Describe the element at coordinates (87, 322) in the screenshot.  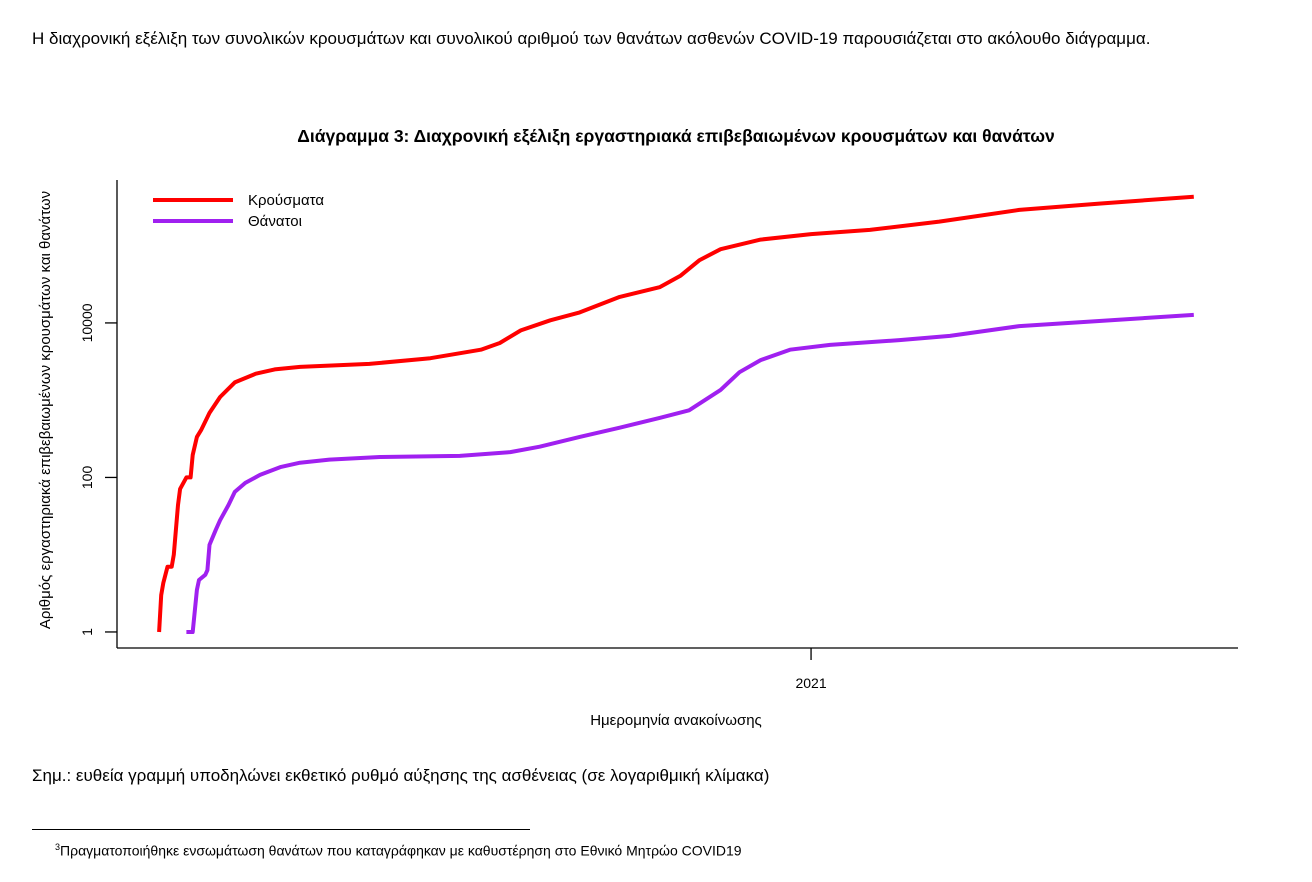
I see `y-tick-label: 10000` at that location.